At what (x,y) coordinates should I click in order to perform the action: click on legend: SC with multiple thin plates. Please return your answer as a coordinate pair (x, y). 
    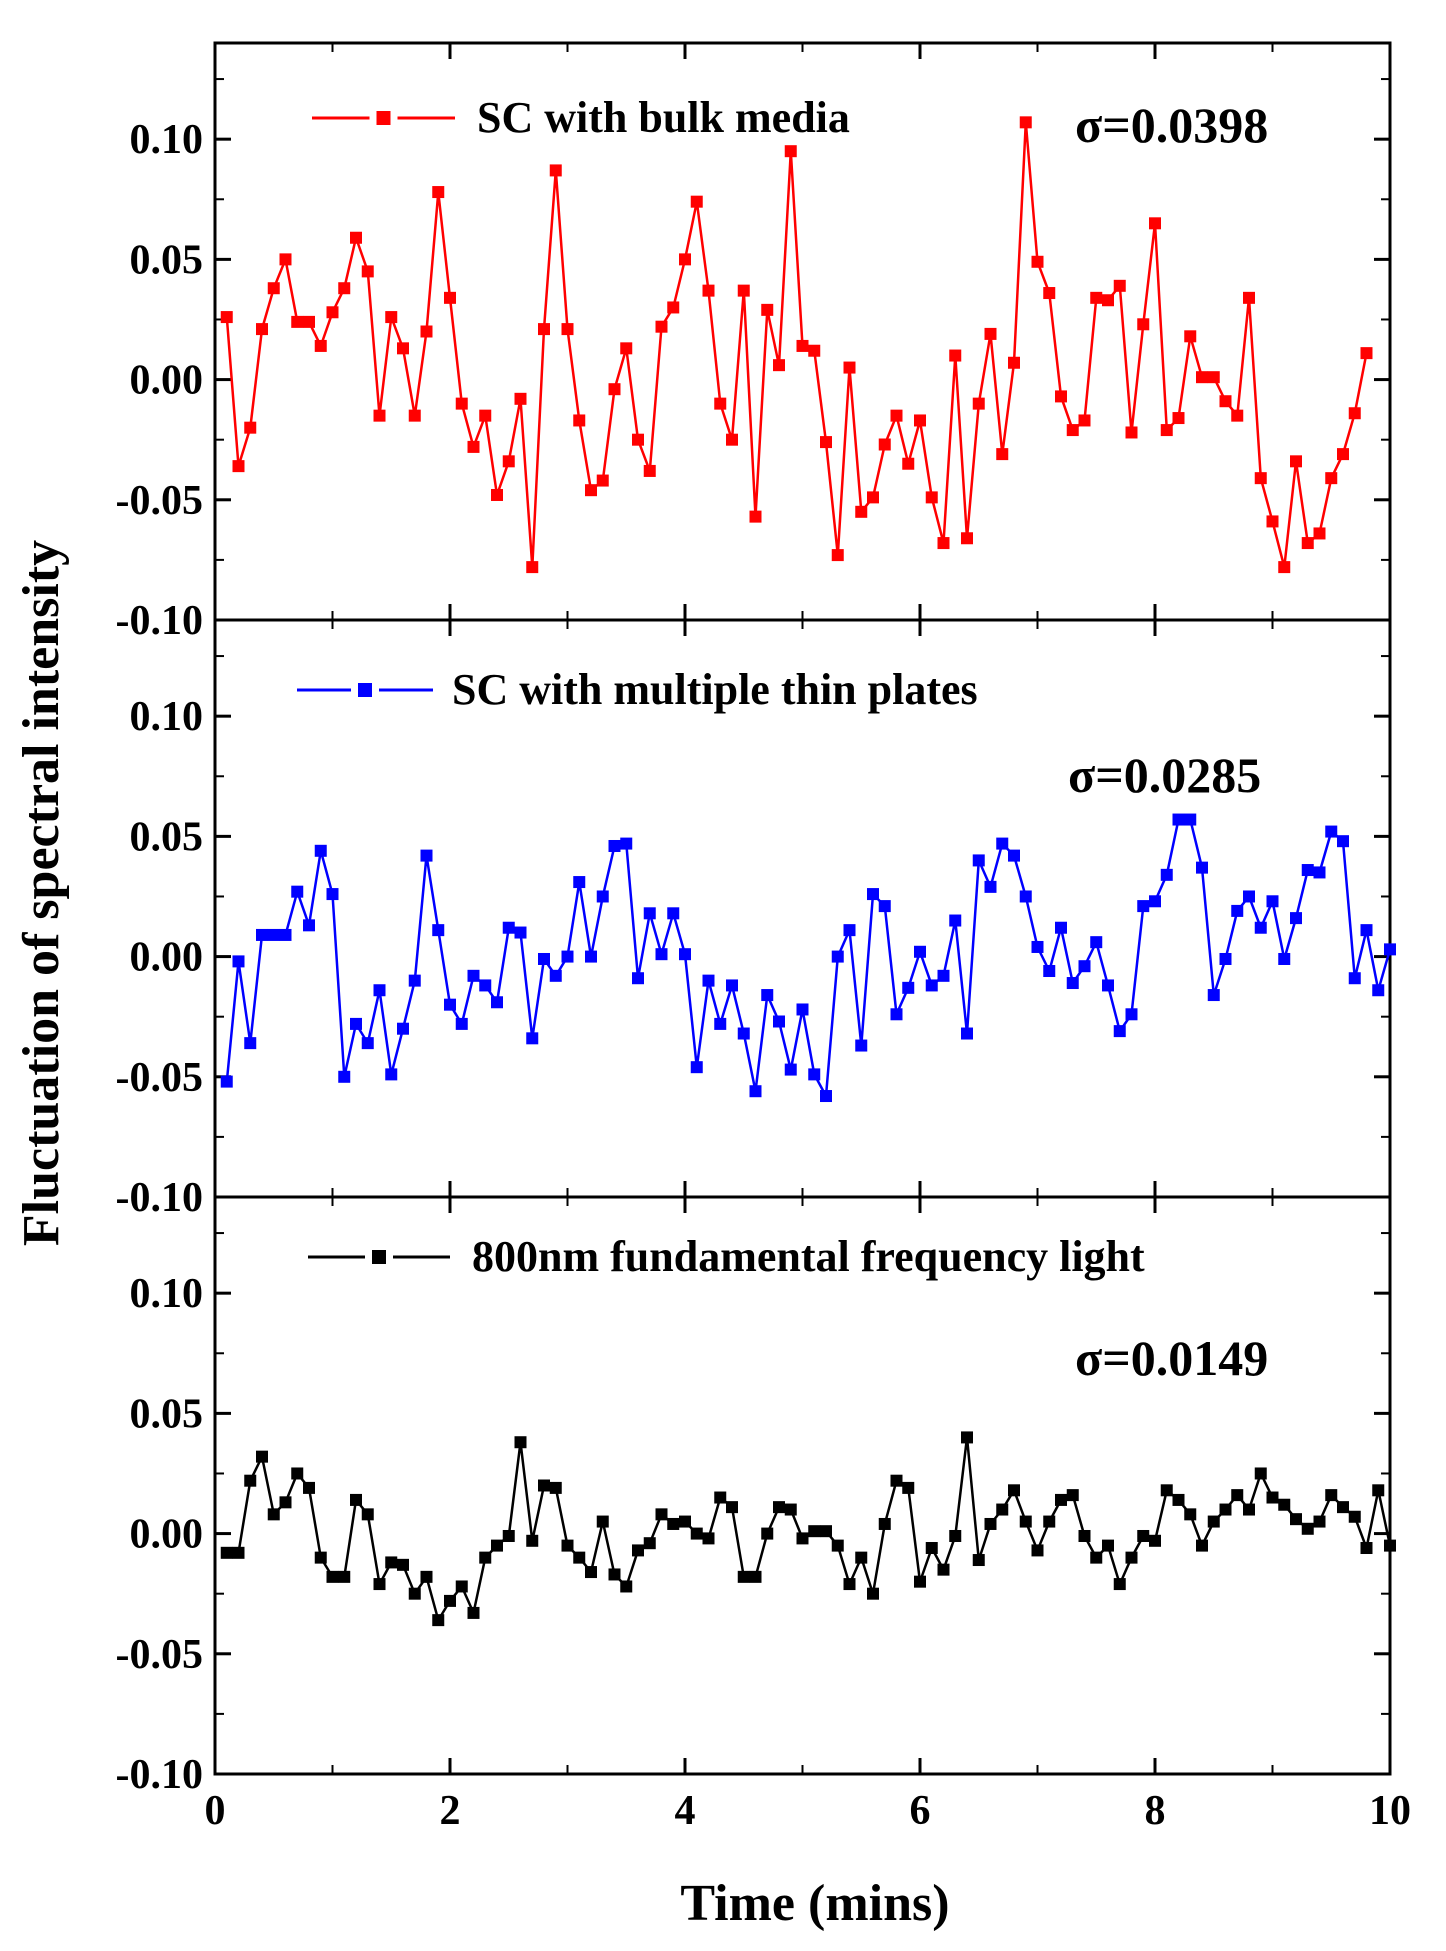
    Looking at the image, I should click on (637, 689).